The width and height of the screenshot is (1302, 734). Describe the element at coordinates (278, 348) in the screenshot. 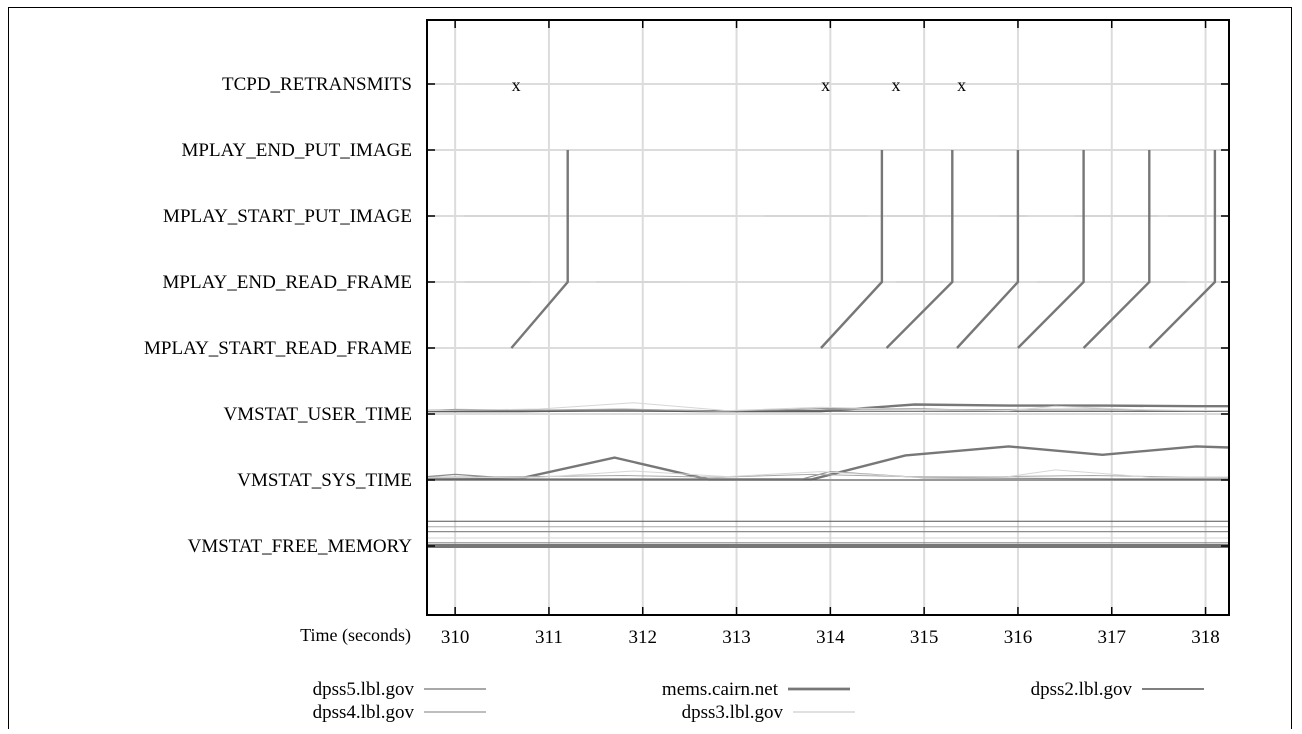

I see `event-label: MPLAY_START_READ_FRAME` at that location.